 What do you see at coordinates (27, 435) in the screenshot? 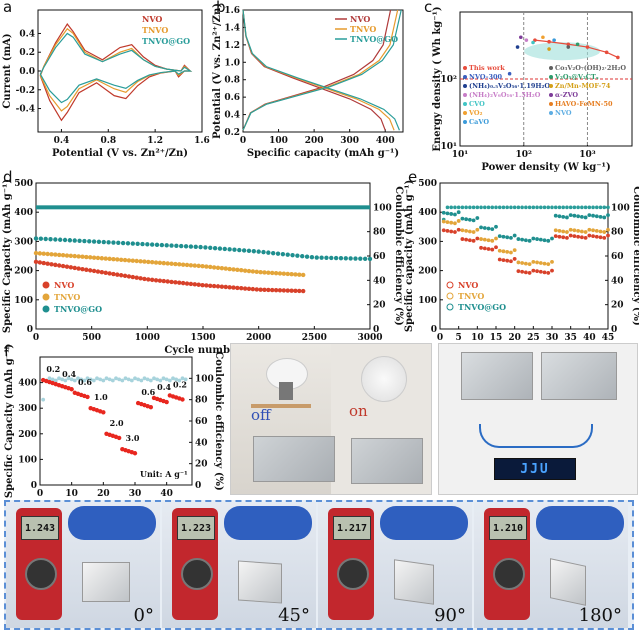
I see `rate2-ytick-label: 200` at bounding box center [27, 435].